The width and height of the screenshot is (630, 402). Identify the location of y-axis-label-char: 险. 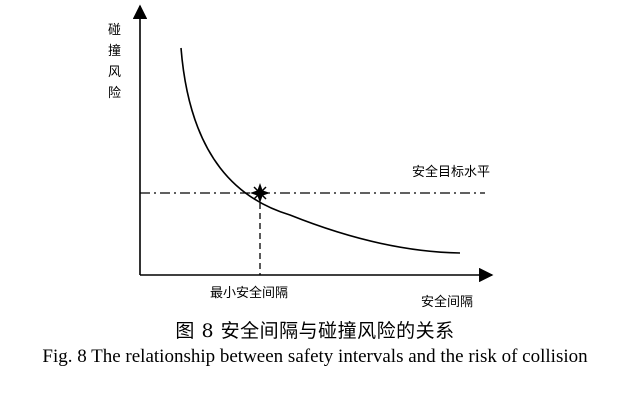
(114, 93).